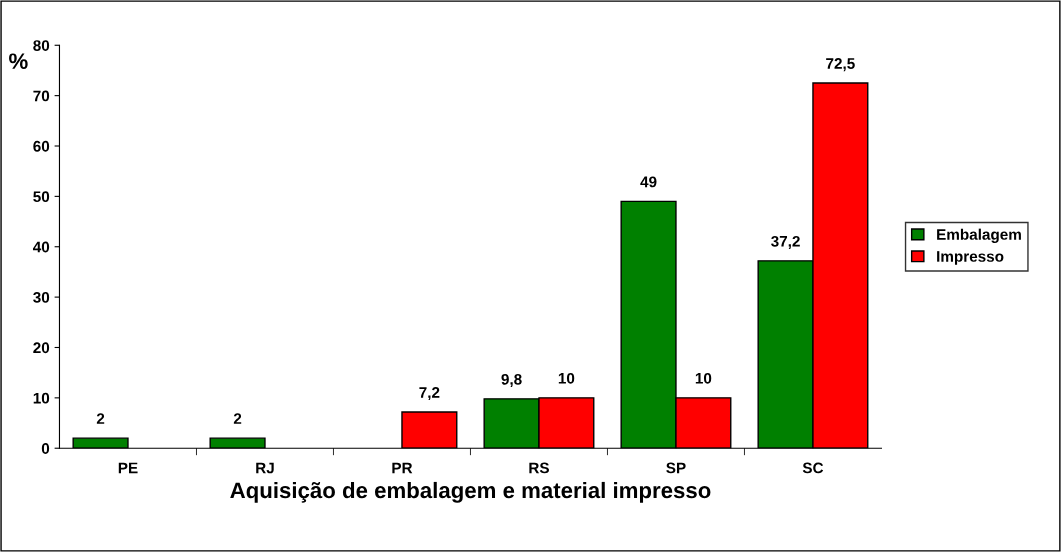 The image size is (1062, 552). I want to click on x-tick-label: RJ, so click(265, 468).